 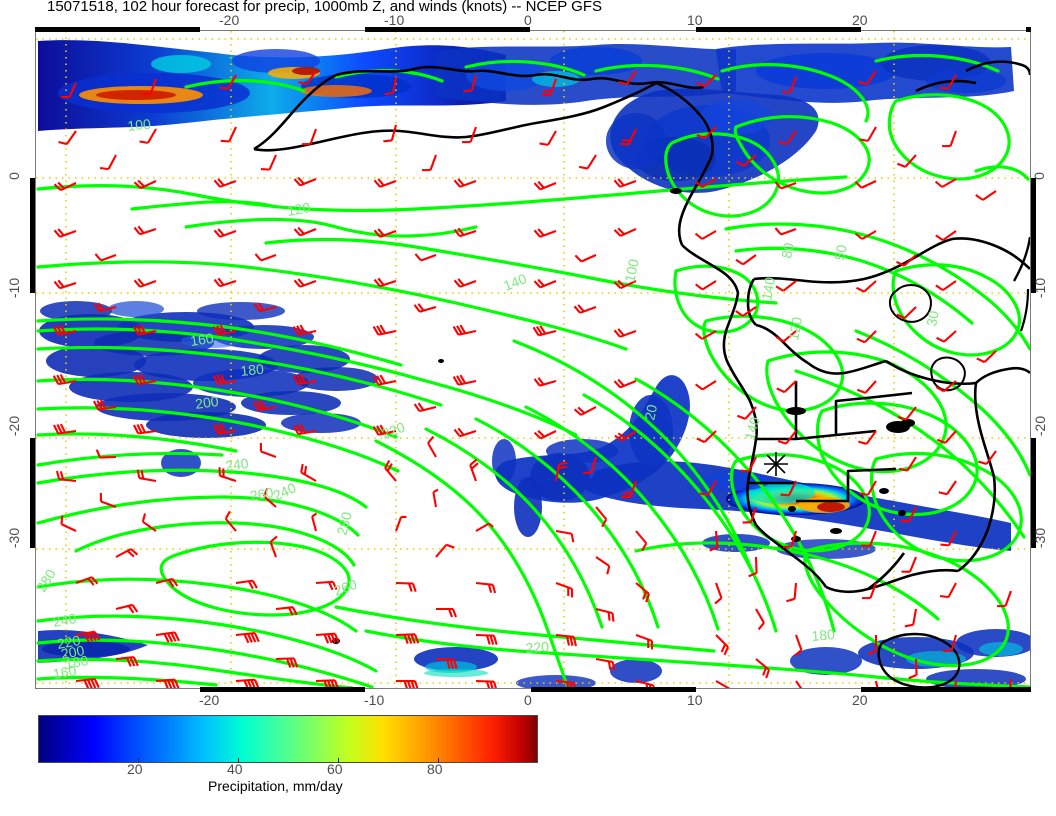 I want to click on svg-text: 30, so click(x=932, y=318).